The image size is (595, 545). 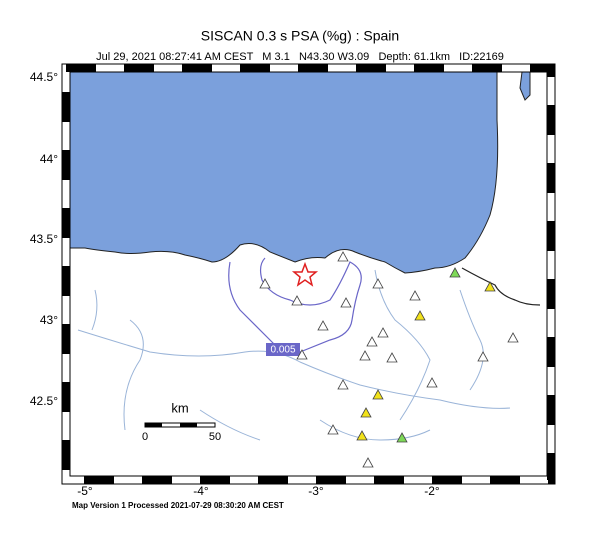 What do you see at coordinates (300, 36) in the screenshot?
I see `map-title: SISCAN 0.3 s PSA (%g) : Spain` at bounding box center [300, 36].